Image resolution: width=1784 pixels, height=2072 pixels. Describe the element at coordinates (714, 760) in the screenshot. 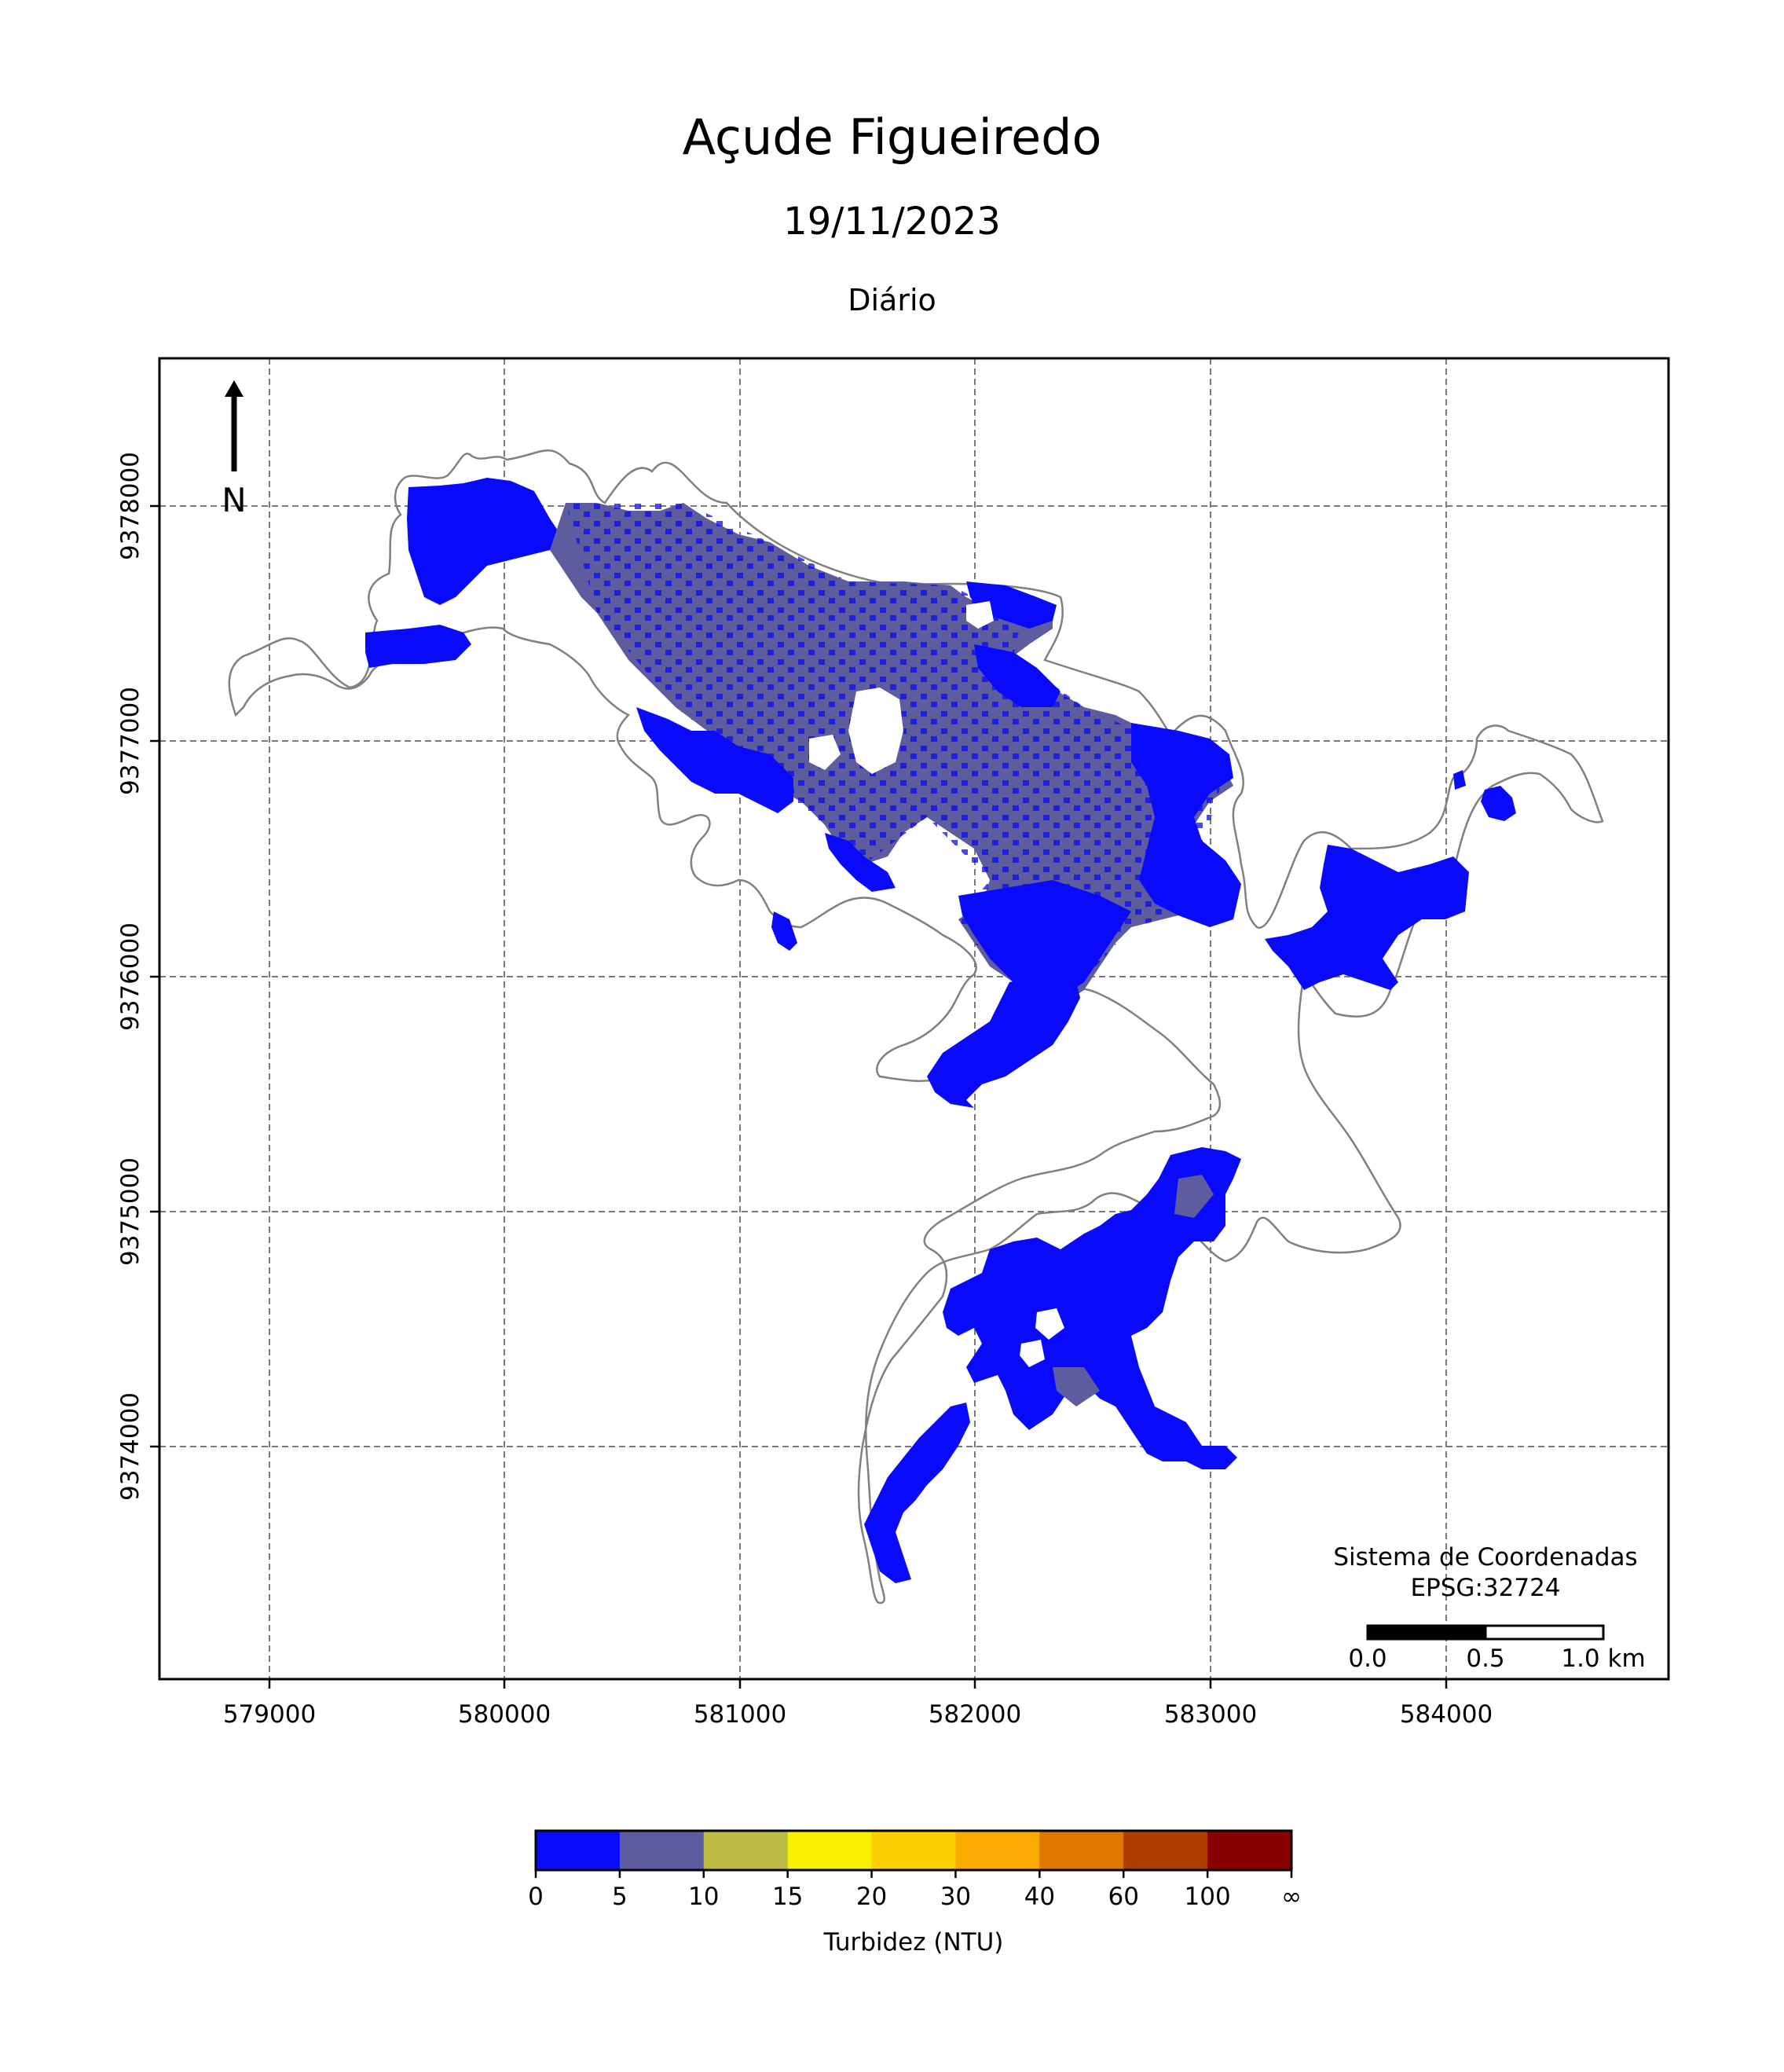

I see `water-west-arm` at that location.